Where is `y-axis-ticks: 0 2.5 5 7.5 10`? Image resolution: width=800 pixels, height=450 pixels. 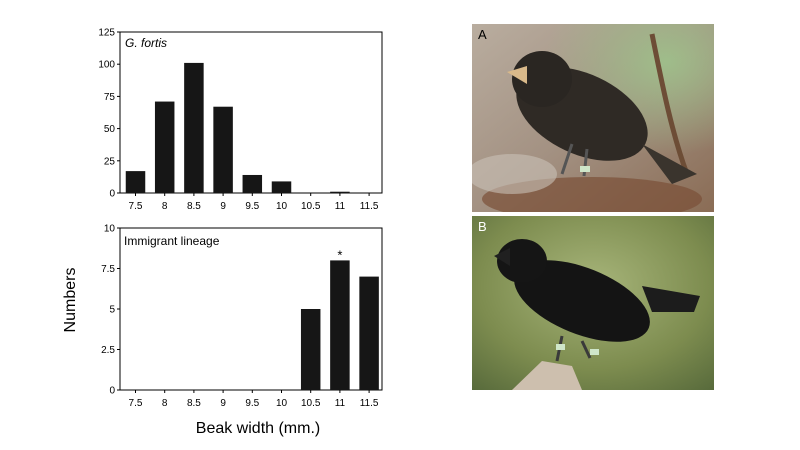 y-axis-ticks: 0 2.5 5 7.5 10 is located at coordinates (110, 310).